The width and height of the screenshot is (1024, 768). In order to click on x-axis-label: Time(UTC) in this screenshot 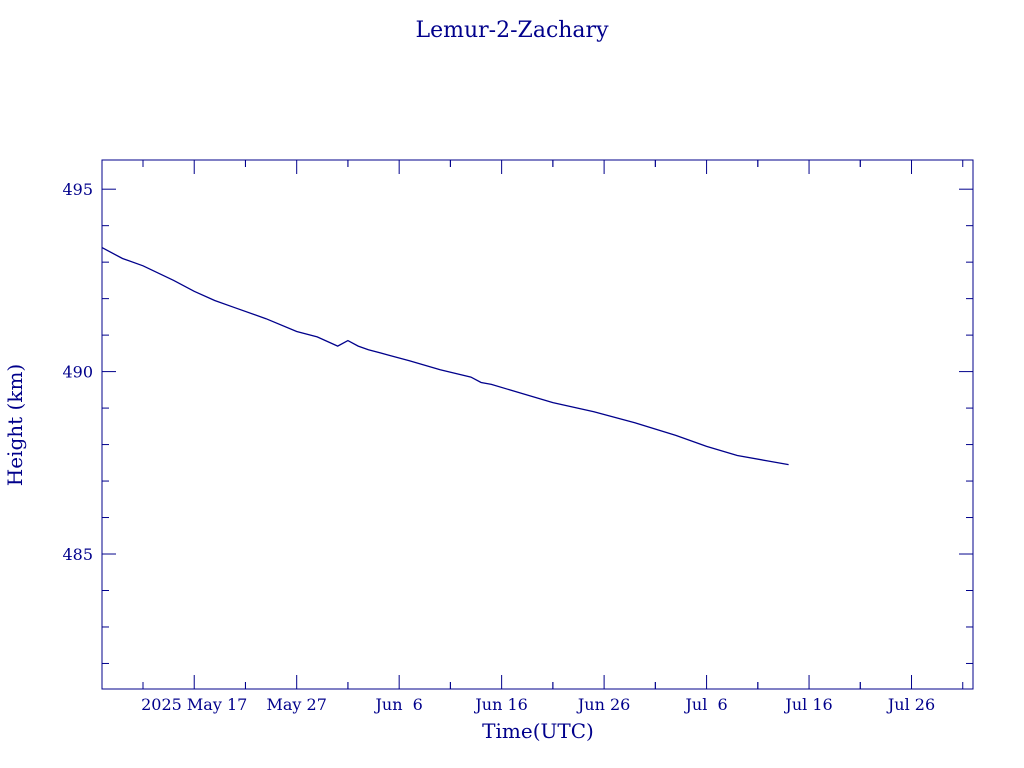, I will do `click(538, 731)`.